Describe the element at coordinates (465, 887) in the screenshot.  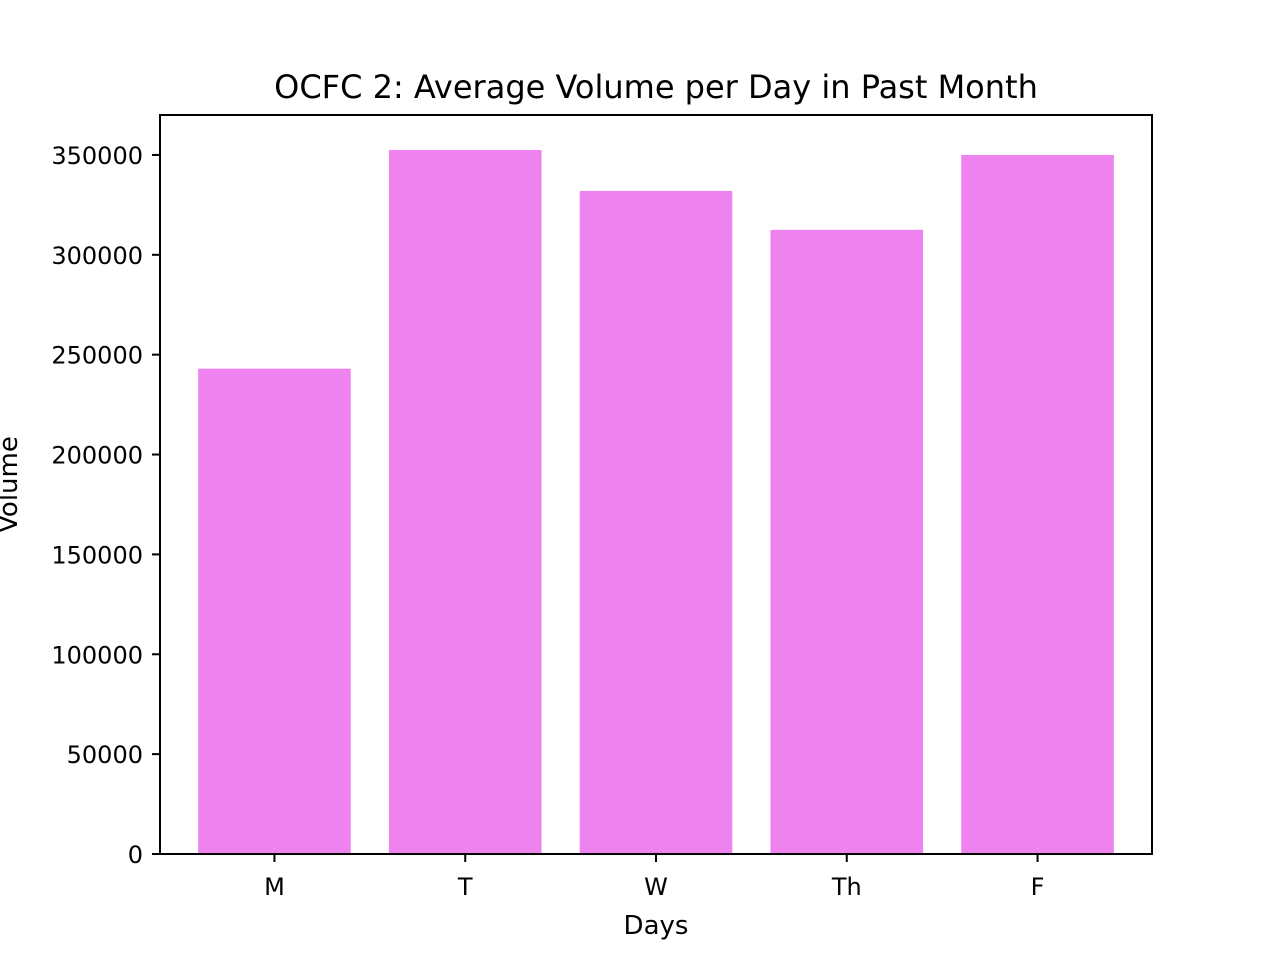
I see `x-tick-label: T` at that location.